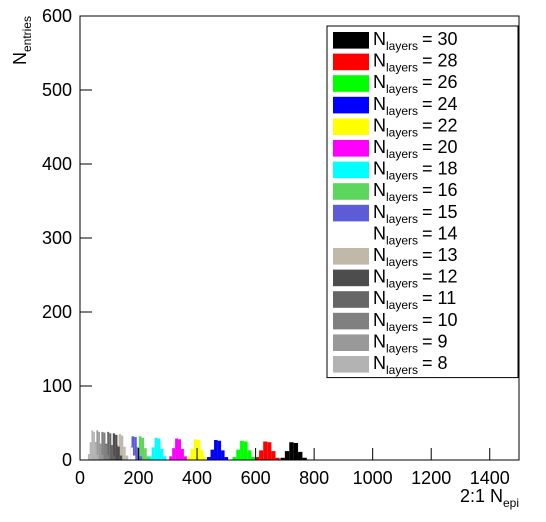  I want to click on legend-label-name: = 13, so click(440, 255).